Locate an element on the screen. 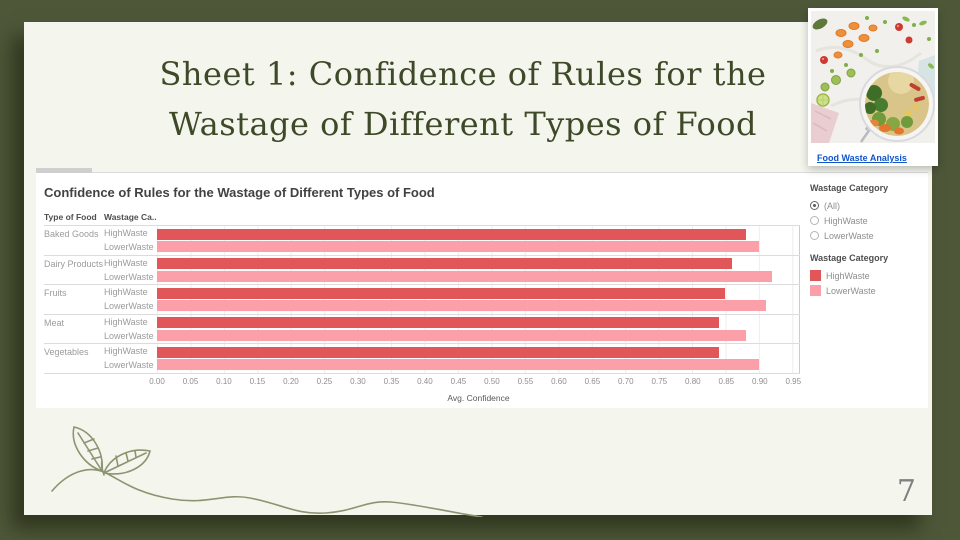  chart-scroll-tab is located at coordinates (64, 170).